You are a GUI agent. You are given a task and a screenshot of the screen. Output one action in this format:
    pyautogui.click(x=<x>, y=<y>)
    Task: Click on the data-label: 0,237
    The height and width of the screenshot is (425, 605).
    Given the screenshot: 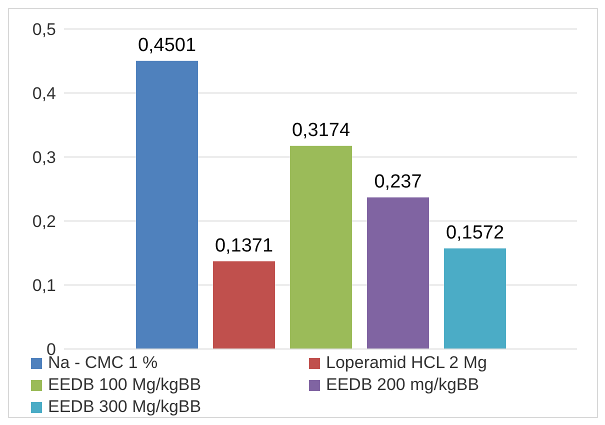 What is the action you would take?
    pyautogui.click(x=398, y=181)
    